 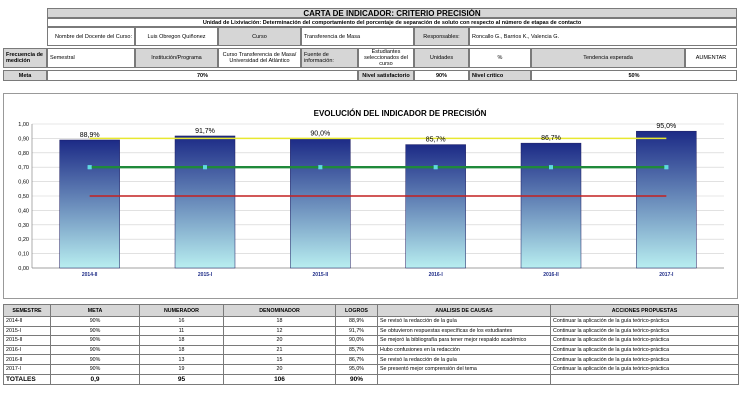 What do you see at coordinates (356, 369) in the screenshot?
I see `table-cell: 95,0%` at bounding box center [356, 369].